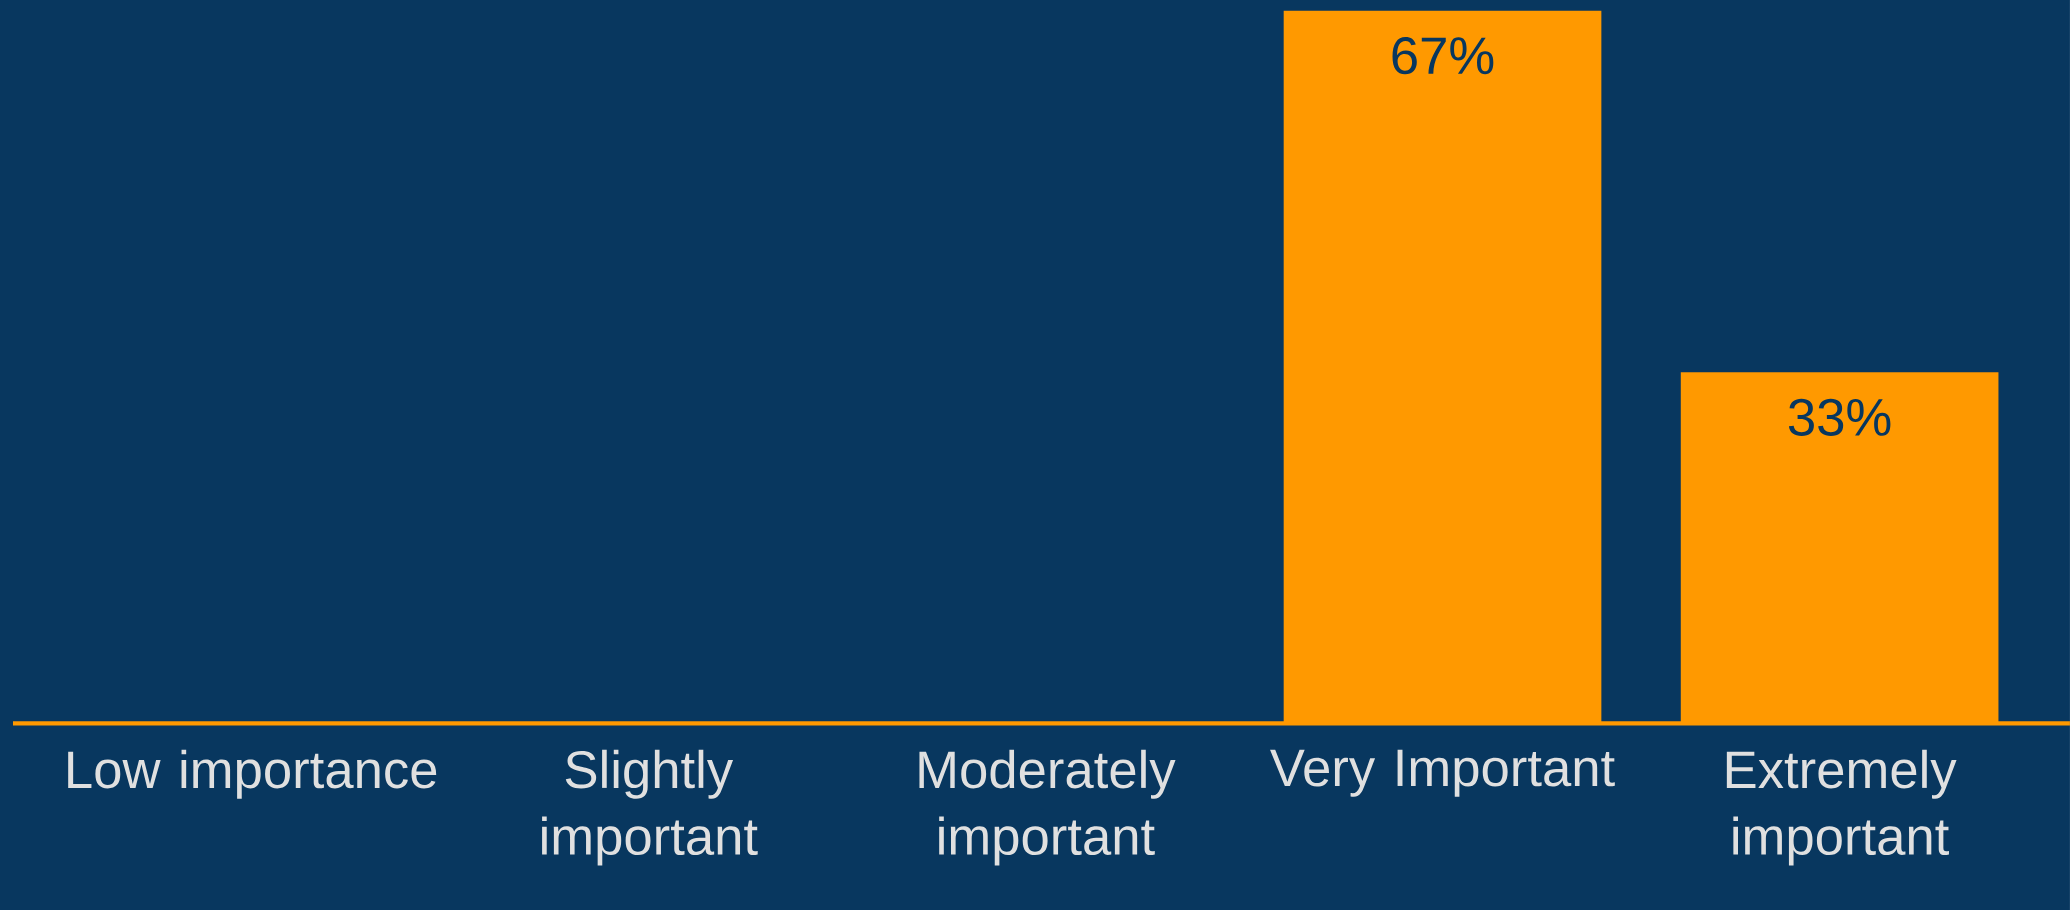 The width and height of the screenshot is (2072, 910). I want to click on data-label: 67%, so click(1443, 56).